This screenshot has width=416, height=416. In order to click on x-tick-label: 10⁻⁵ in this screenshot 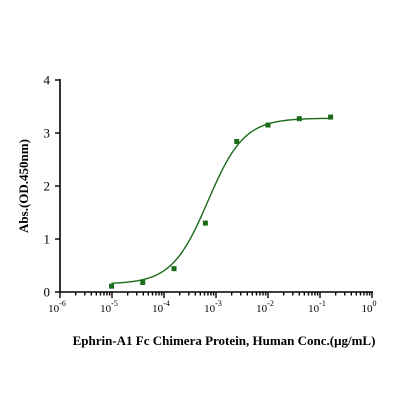, I will do `click(109, 307)`.